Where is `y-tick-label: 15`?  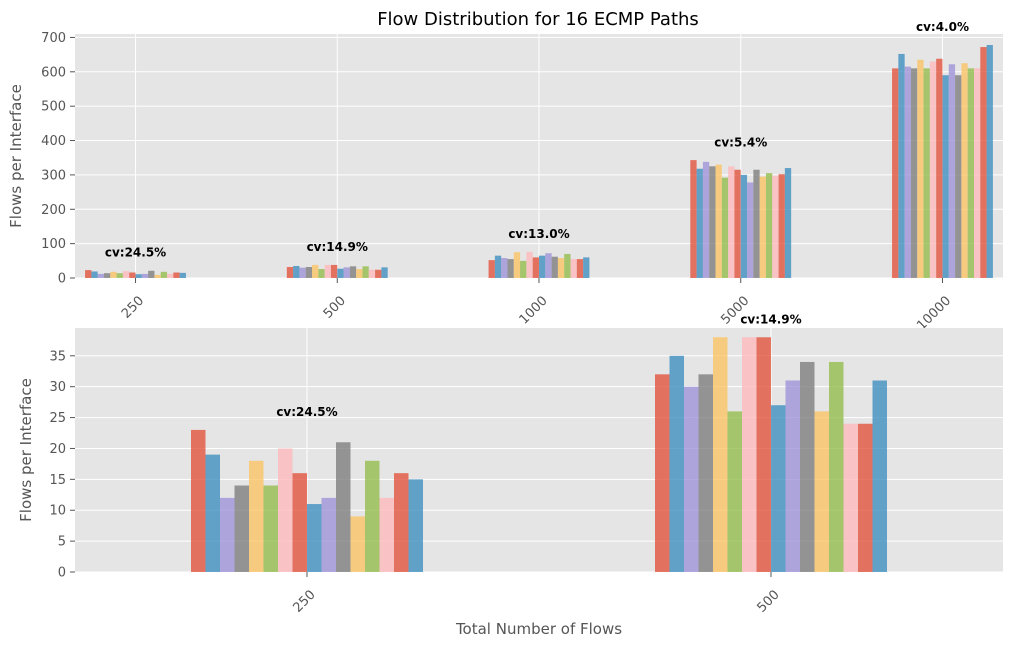
y-tick-label: 15 is located at coordinates (57, 480).